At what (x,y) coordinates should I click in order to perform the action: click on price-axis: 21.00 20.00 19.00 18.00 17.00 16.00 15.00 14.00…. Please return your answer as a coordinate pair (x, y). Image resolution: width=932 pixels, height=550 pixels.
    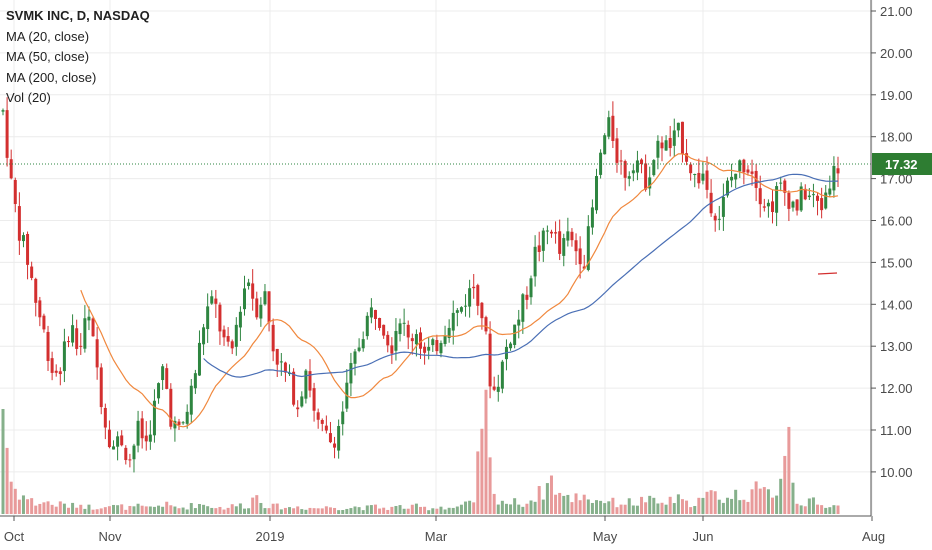
    Looking at the image, I should click on (892, 242).